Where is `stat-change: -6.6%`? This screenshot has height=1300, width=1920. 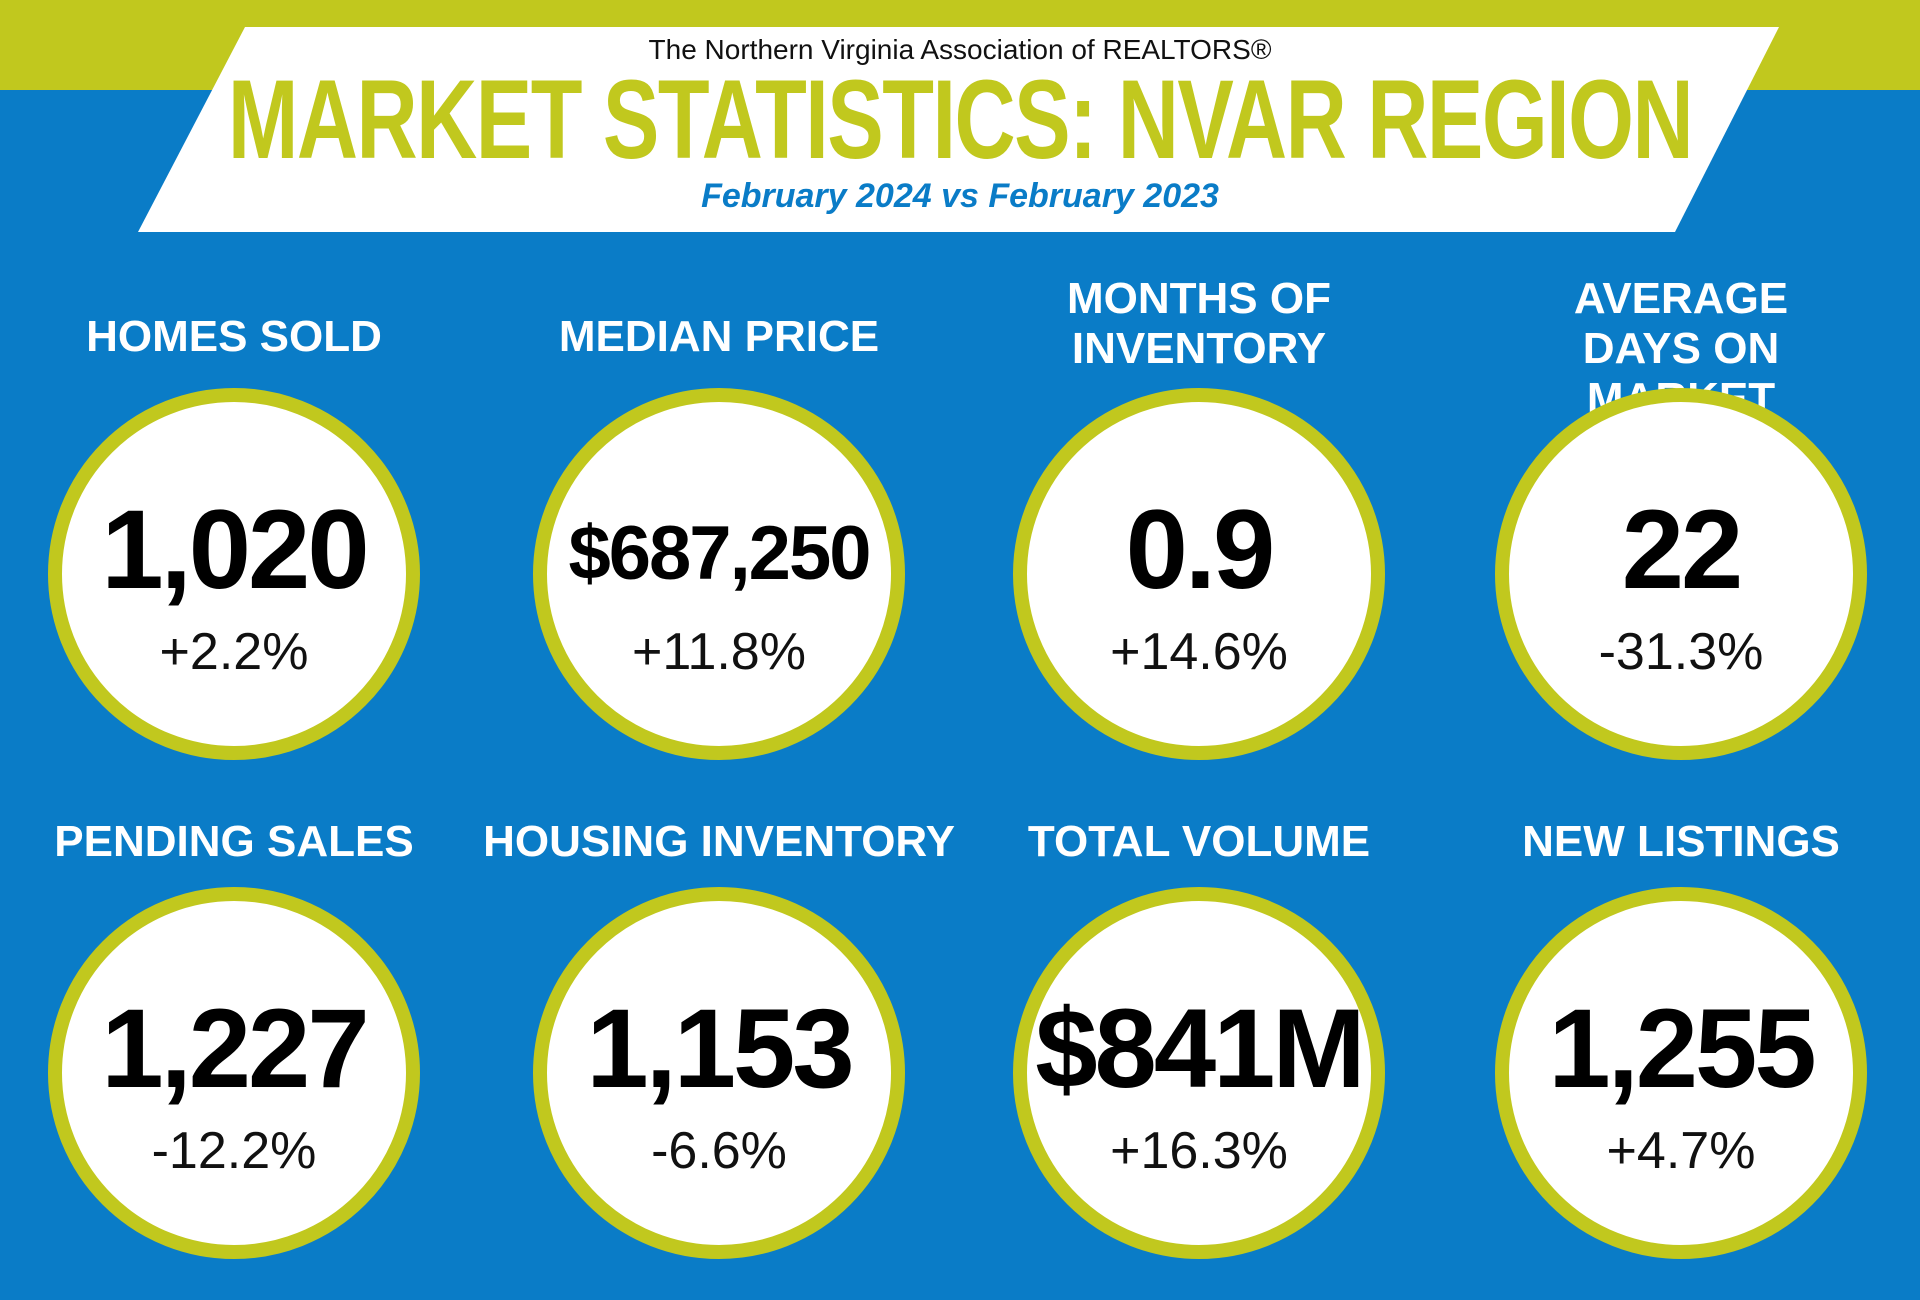
stat-change: -6.6% is located at coordinates (719, 1151).